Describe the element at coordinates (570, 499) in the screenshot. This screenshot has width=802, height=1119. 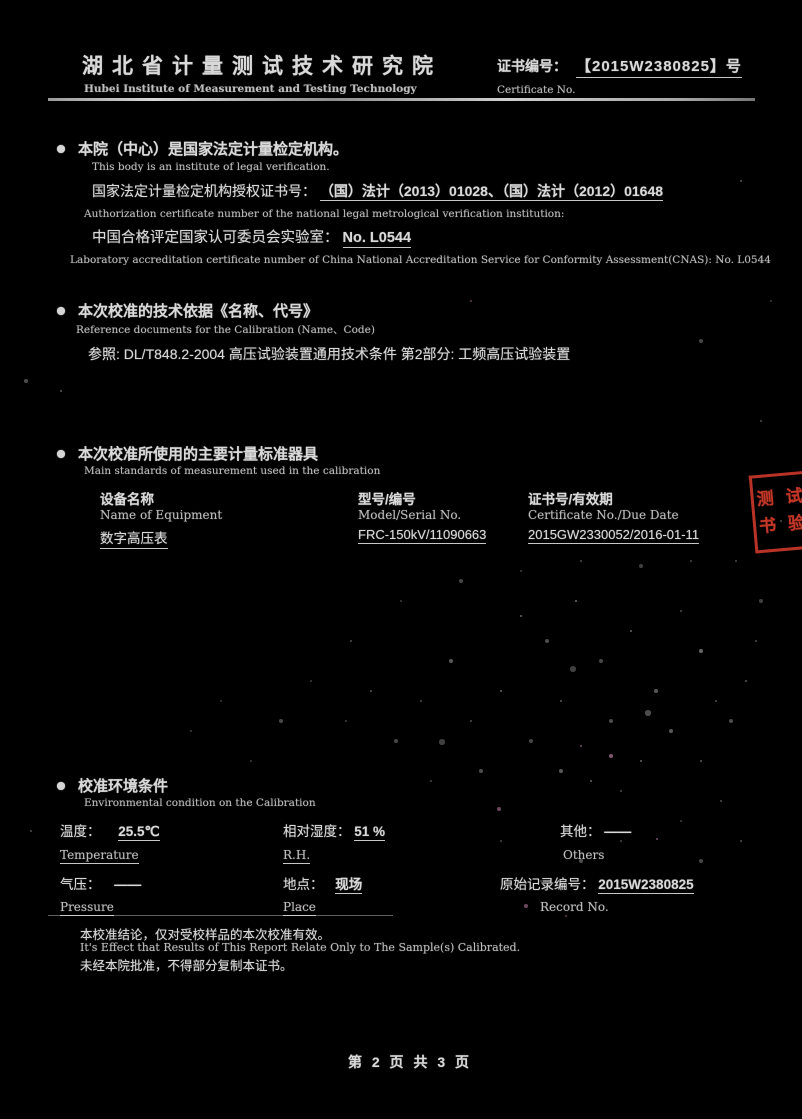
I see `col-header-certificate: 证书号/有效期` at that location.